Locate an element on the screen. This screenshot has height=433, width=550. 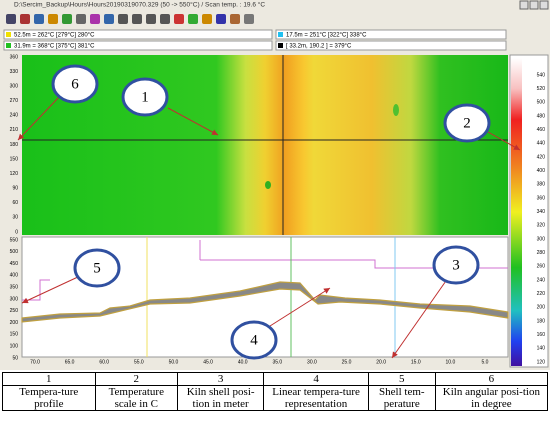
table-cell: Linear tempera-ture representation is located at coordinates (316, 398).